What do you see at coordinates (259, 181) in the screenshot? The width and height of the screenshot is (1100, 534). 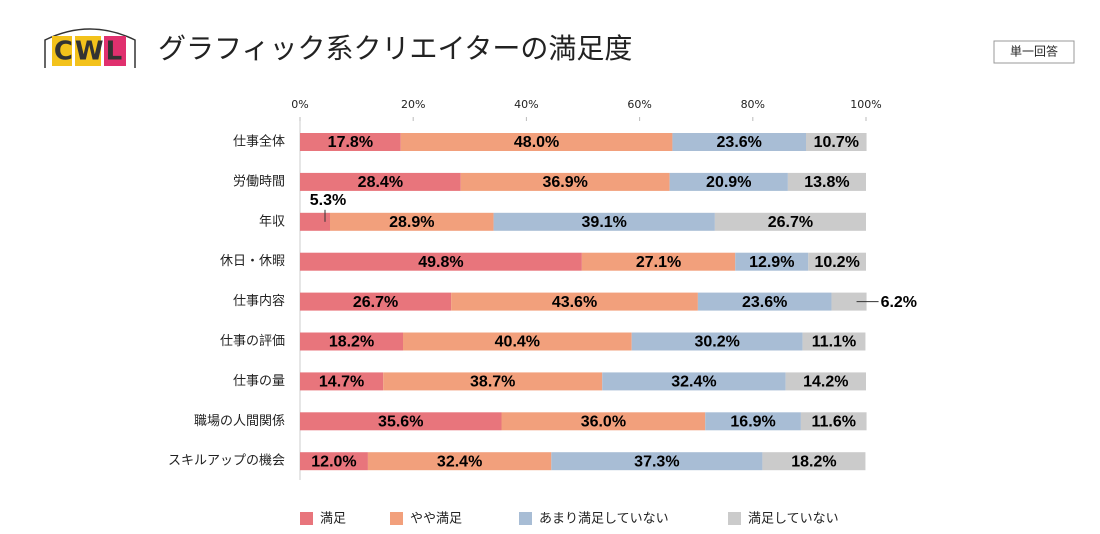 I see `category-label: 労働時間` at bounding box center [259, 181].